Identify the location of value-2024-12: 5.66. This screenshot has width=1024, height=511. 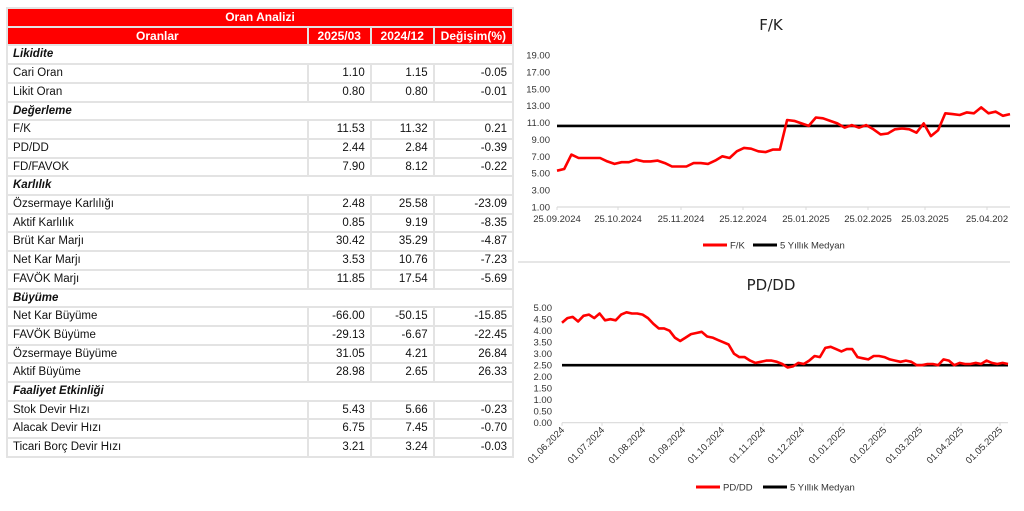
(402, 410).